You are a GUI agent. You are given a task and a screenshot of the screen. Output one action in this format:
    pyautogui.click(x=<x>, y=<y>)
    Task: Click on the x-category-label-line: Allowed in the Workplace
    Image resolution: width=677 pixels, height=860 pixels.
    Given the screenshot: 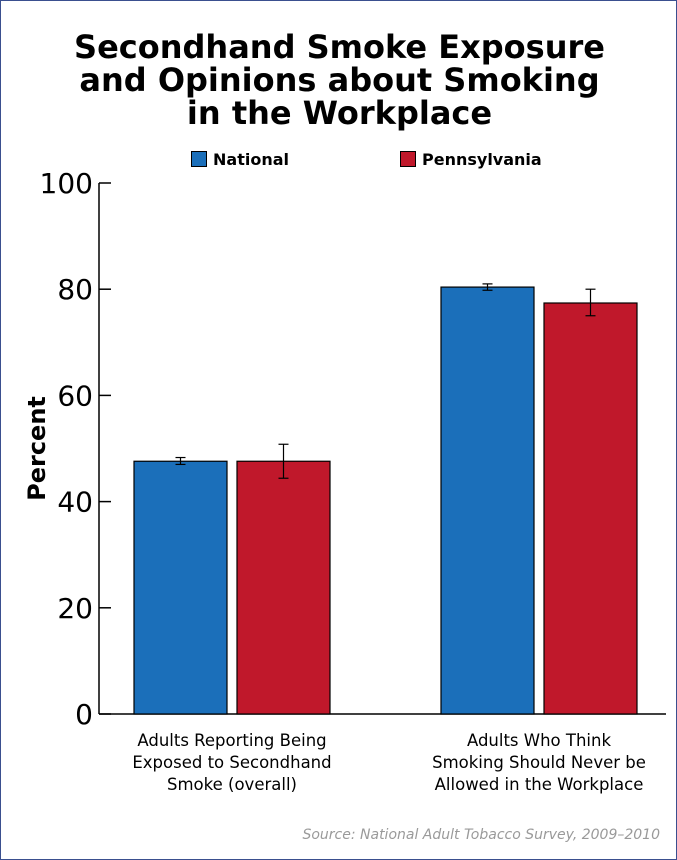 What is the action you would take?
    pyautogui.click(x=539, y=784)
    